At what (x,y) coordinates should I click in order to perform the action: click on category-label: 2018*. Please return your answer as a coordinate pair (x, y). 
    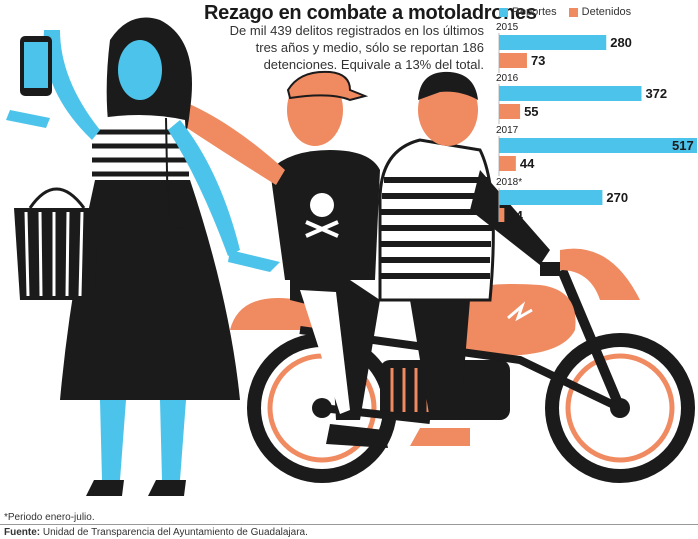
    Looking at the image, I should click on (509, 182).